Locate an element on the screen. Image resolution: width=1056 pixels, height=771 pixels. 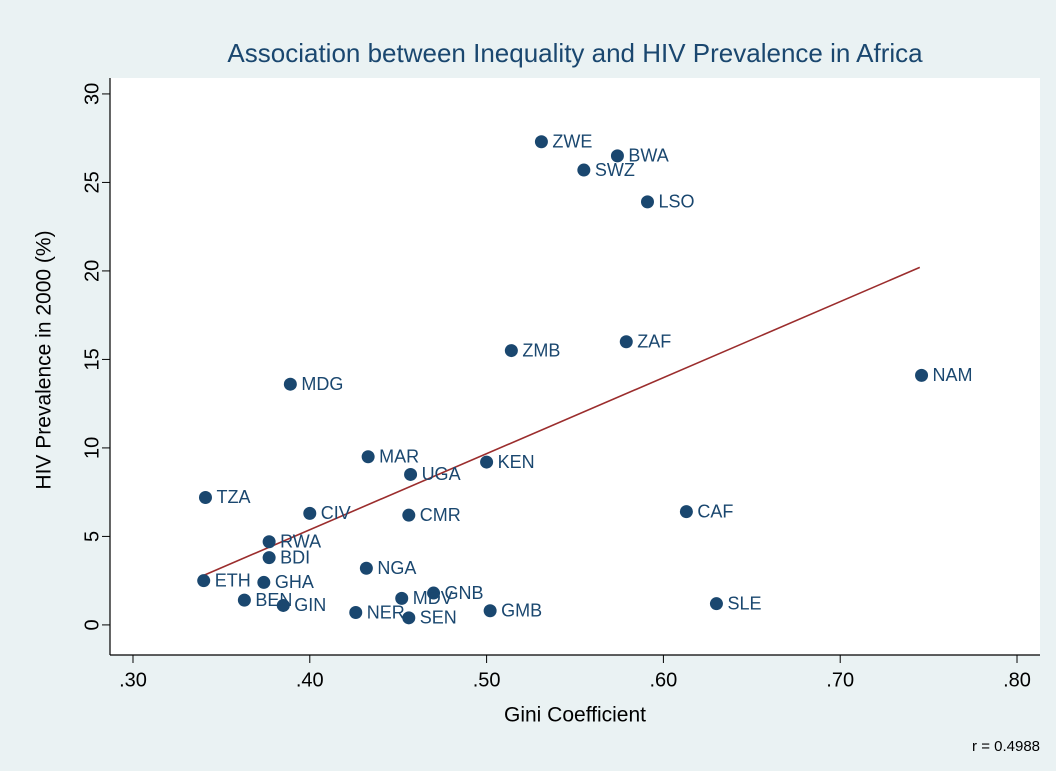
x-axis-title: Gini Coefficient is located at coordinates (575, 715).